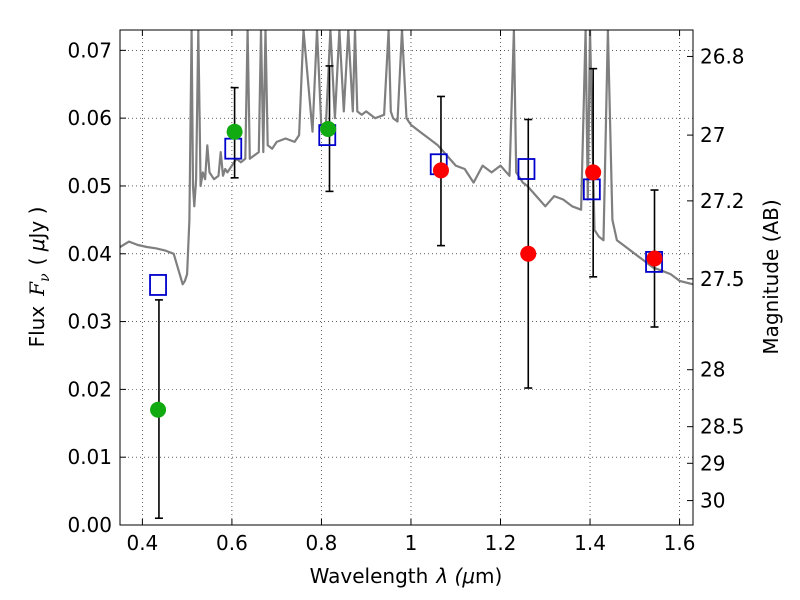 This screenshot has width=800, height=600. What do you see at coordinates (89, 322) in the screenshot?
I see `y-tick-label: 0.03` at bounding box center [89, 322].